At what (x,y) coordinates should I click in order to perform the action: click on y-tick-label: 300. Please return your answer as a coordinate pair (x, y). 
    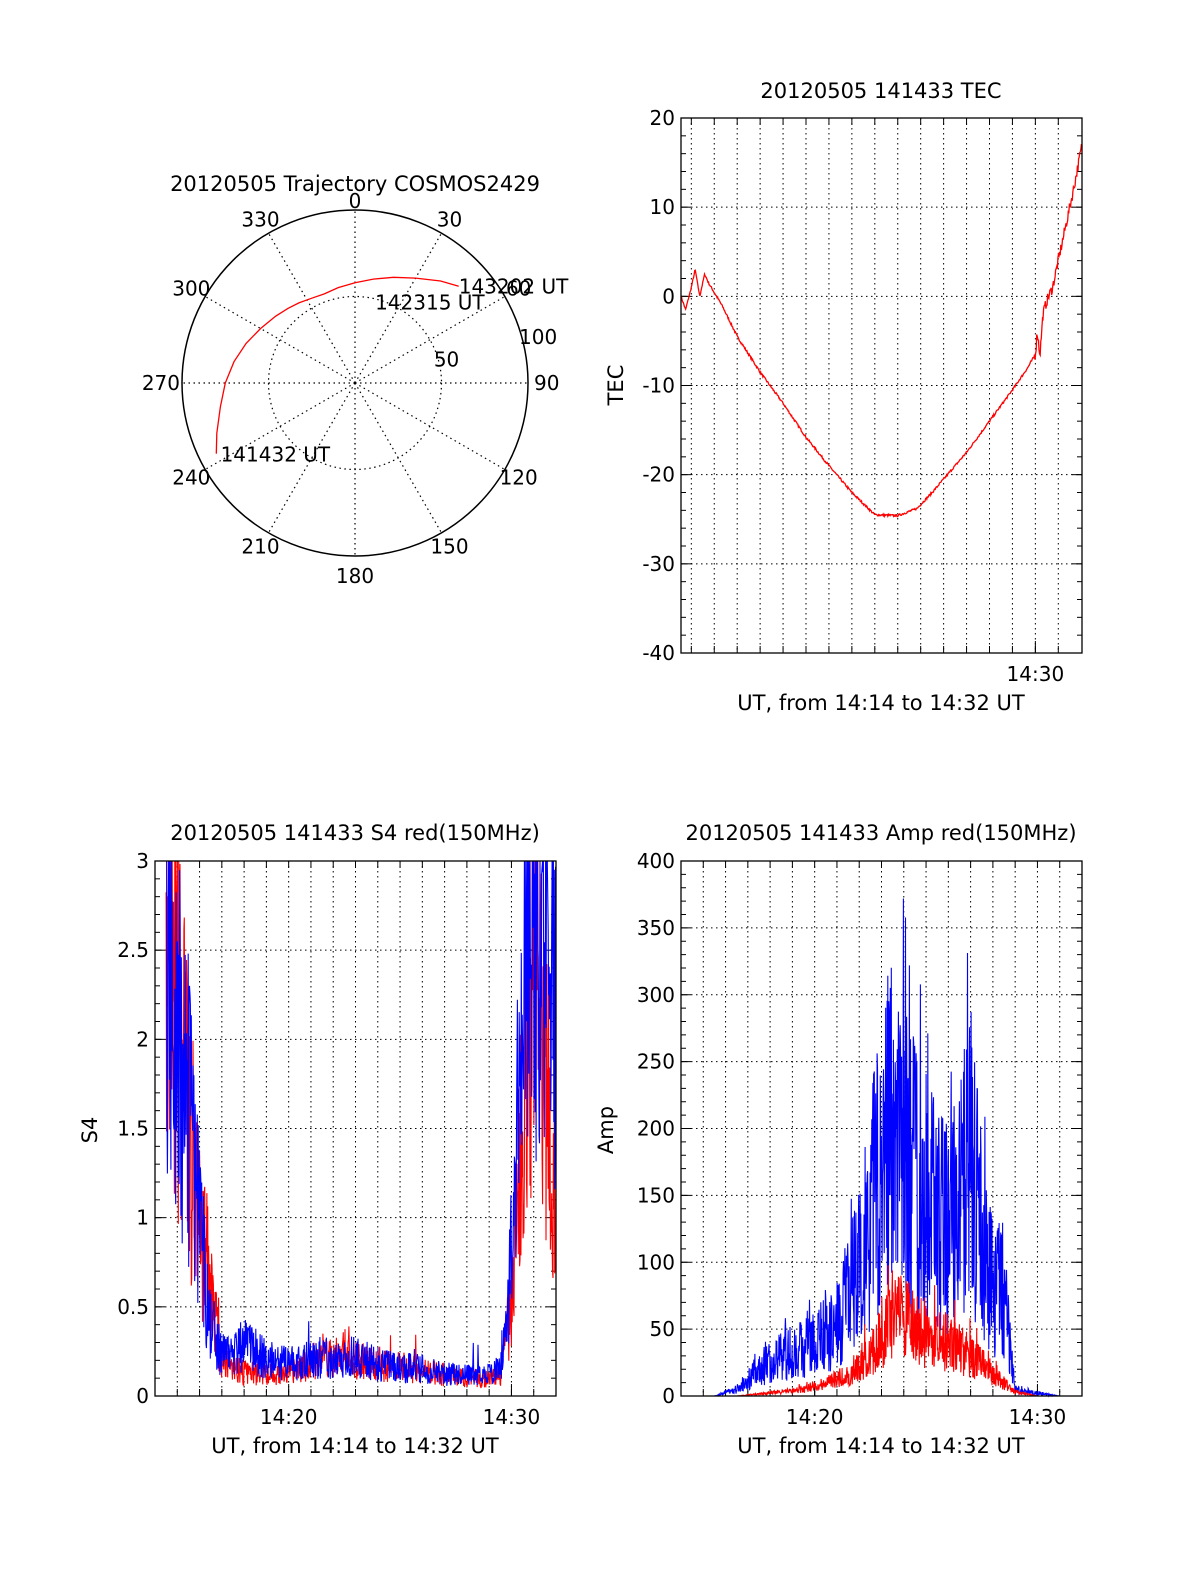
    Looking at the image, I should click on (656, 995).